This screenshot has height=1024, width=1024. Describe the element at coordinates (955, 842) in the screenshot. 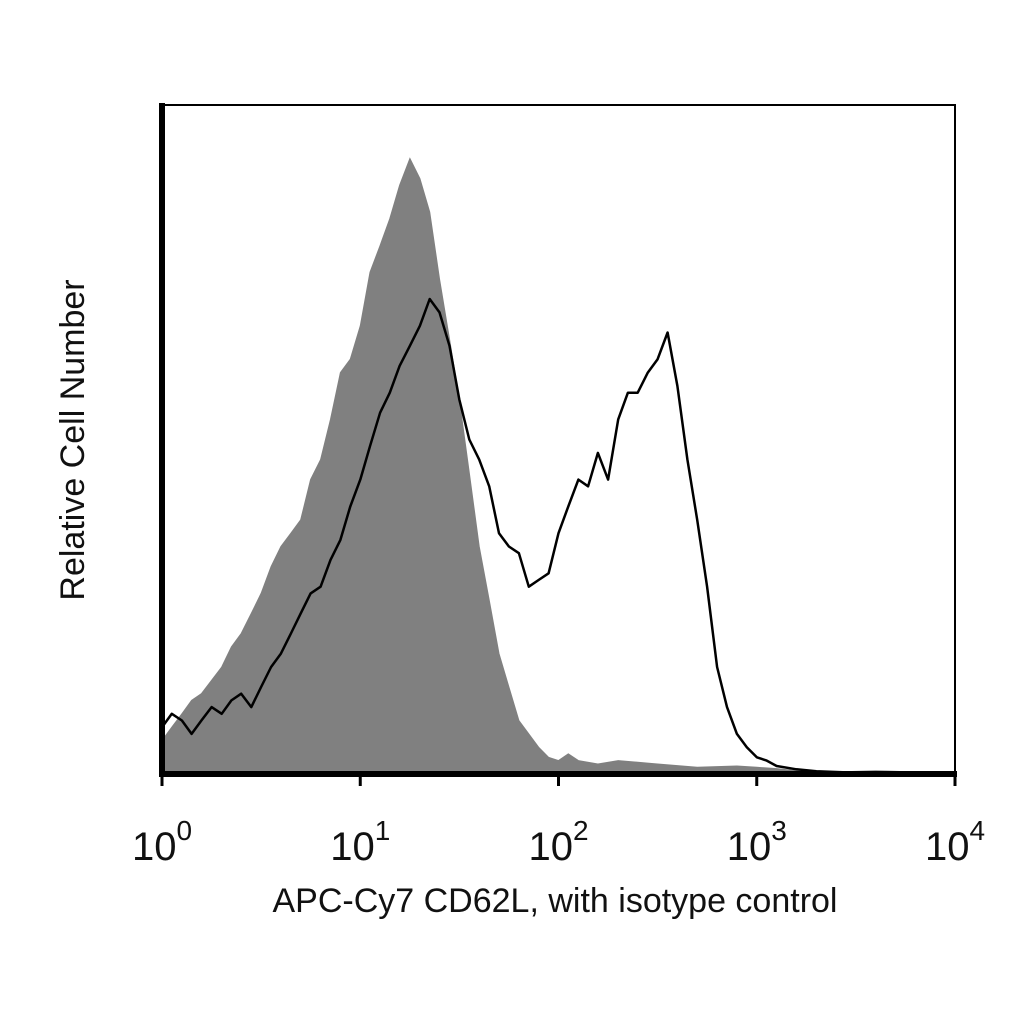

I see `x-tick-label: 10⁴` at that location.